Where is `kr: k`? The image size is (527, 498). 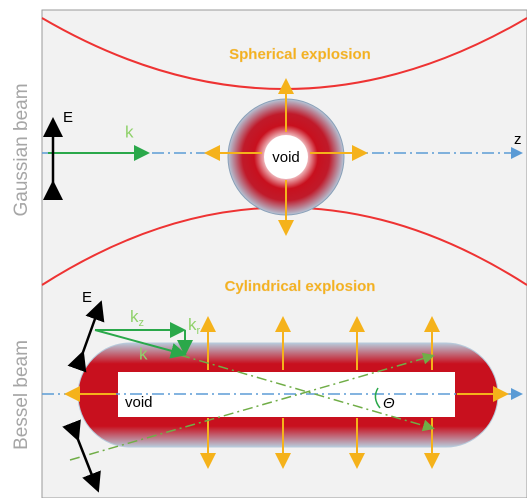 kr: k is located at coordinates (192, 324).